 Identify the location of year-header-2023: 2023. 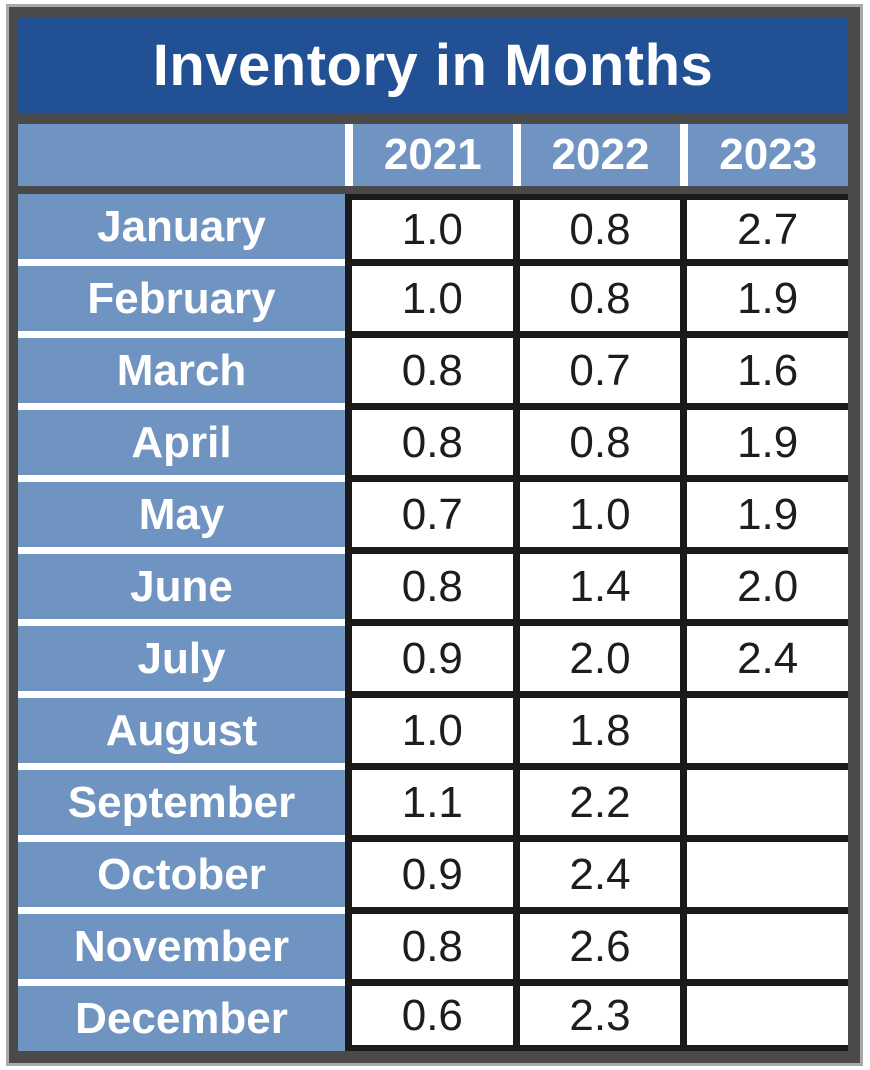
(768, 155).